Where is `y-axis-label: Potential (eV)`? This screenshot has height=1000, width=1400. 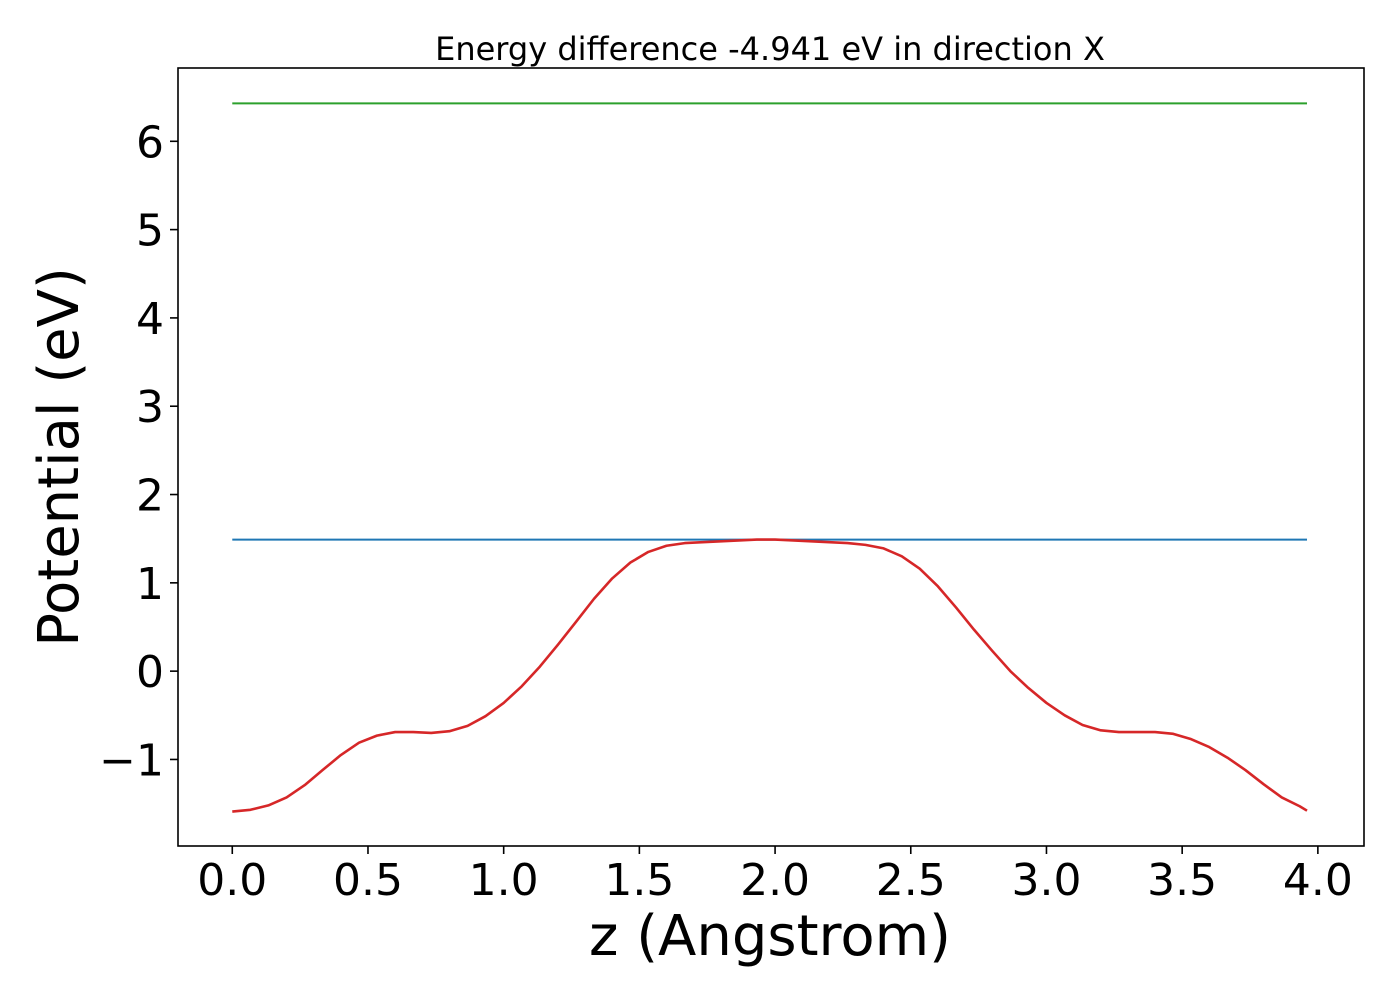
y-axis-label: Potential (eV) is located at coordinates (59, 457).